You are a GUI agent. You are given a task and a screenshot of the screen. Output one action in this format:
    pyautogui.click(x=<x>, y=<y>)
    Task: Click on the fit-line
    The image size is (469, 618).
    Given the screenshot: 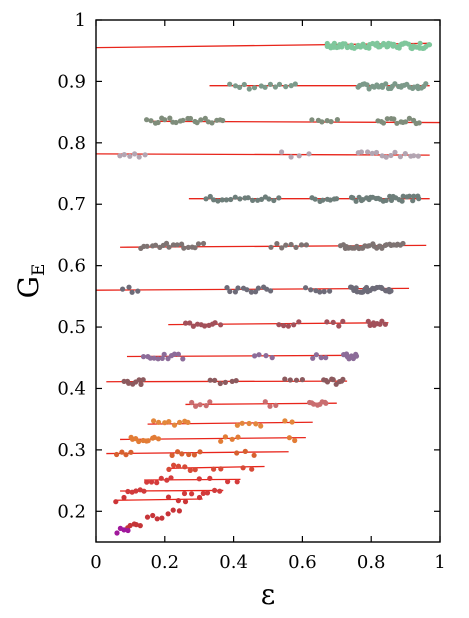 What is the action you would take?
    pyautogui.click(x=159, y=499)
    